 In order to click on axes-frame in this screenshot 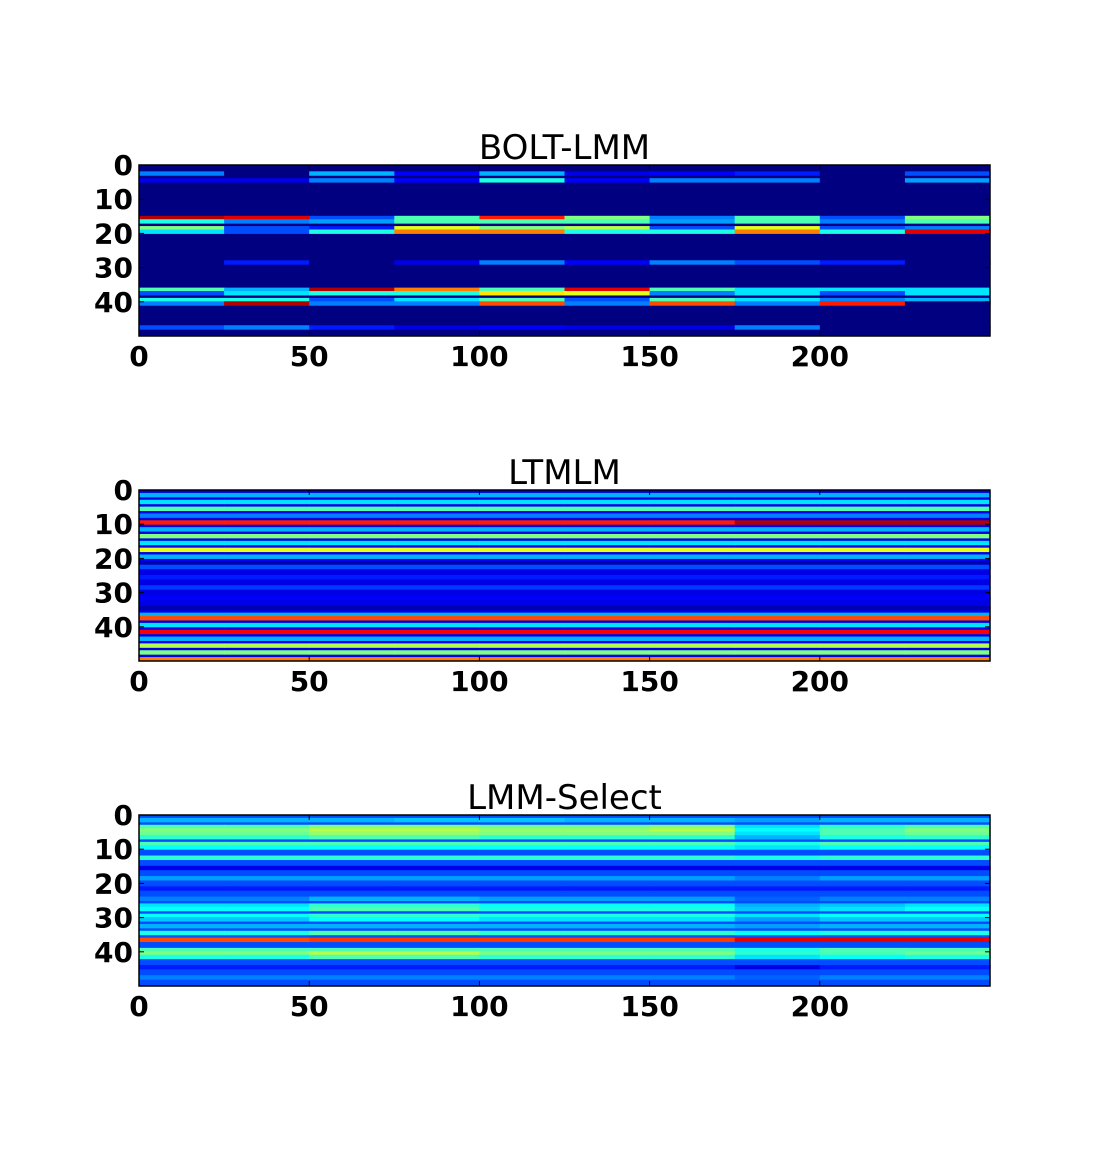, I will do `click(564, 900)`.